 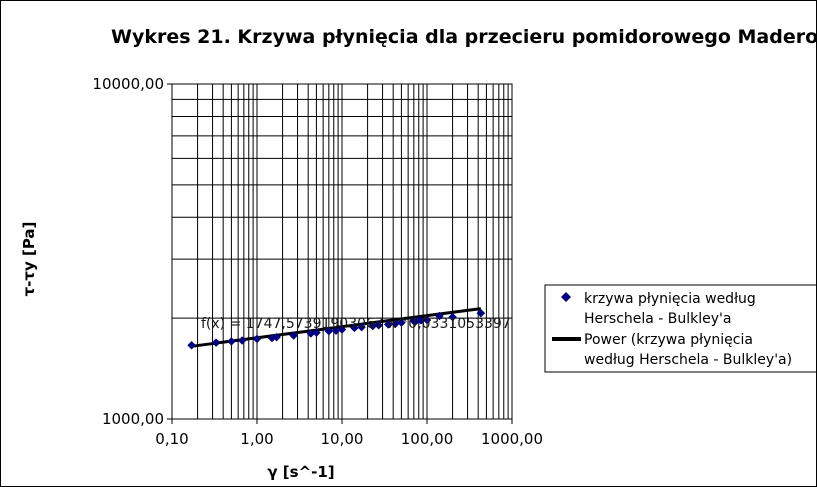 What do you see at coordinates (566, 297) in the screenshot?
I see `legend-marker-diamond` at bounding box center [566, 297].